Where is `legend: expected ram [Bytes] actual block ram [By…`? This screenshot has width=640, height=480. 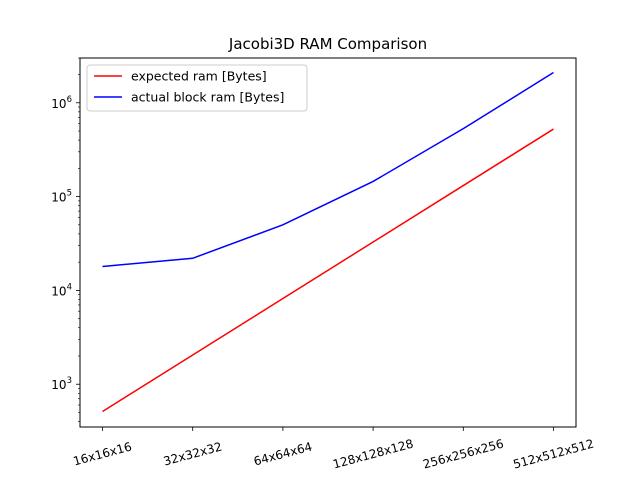
legend: expected ram [Bytes] actual block ram [By… is located at coordinates (197, 88).